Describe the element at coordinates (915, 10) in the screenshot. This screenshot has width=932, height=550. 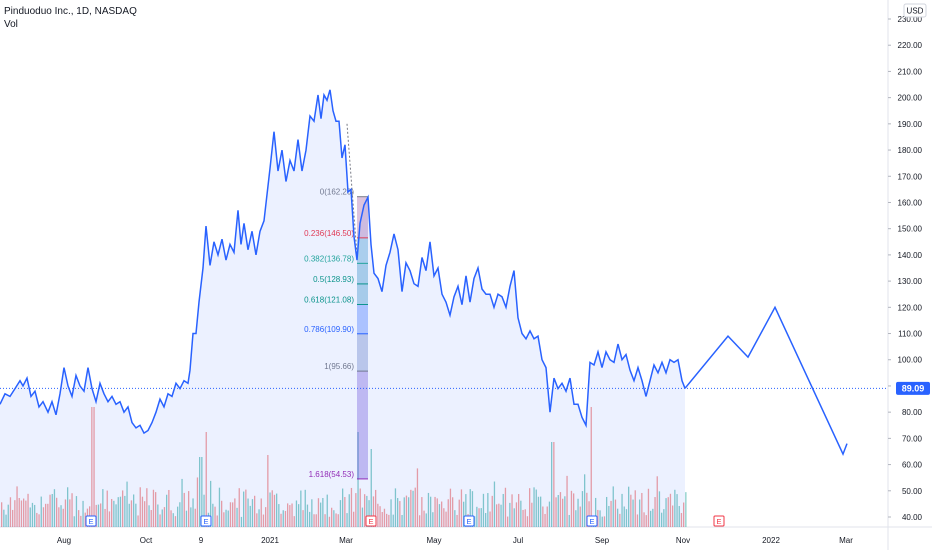
I see `currency-badge: USD` at that location.